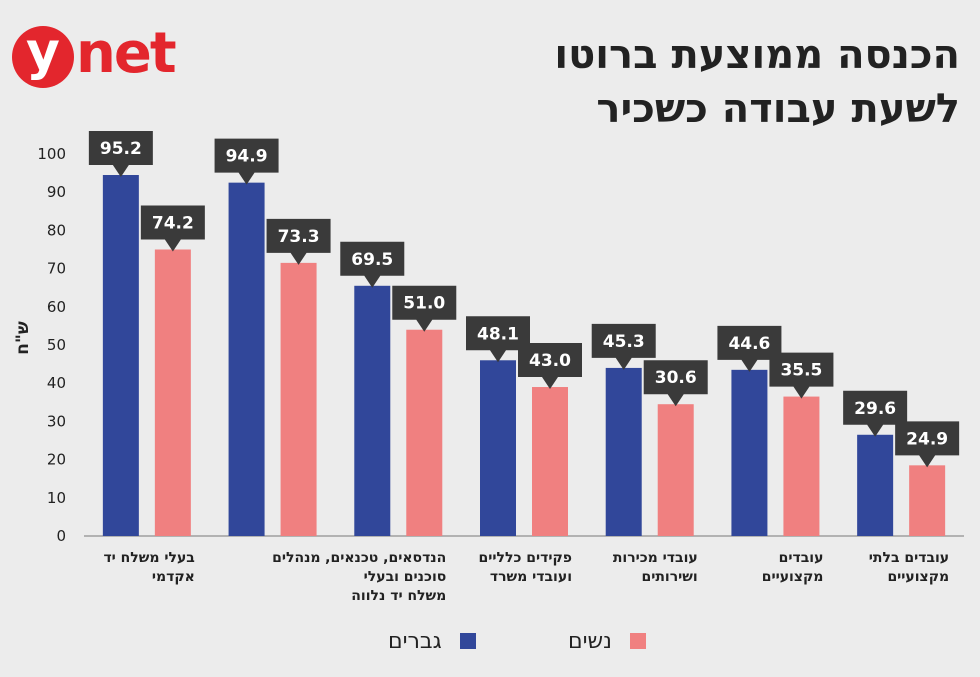  I want to click on category-label-1-line-0: מנהלים, so click(296, 558).